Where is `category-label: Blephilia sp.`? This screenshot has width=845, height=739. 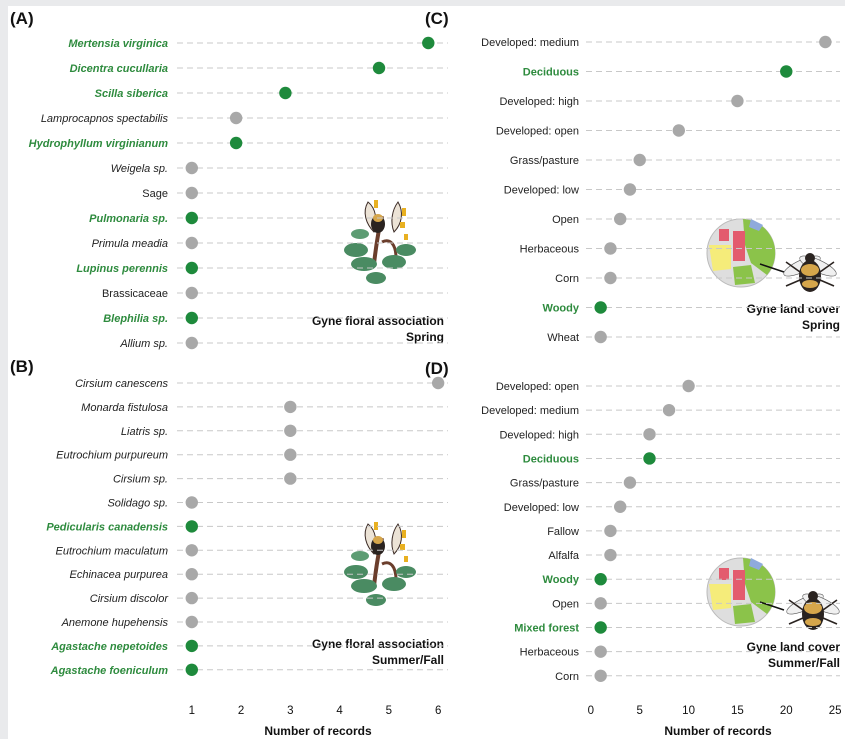 category-label: Blephilia sp. is located at coordinates (135, 319).